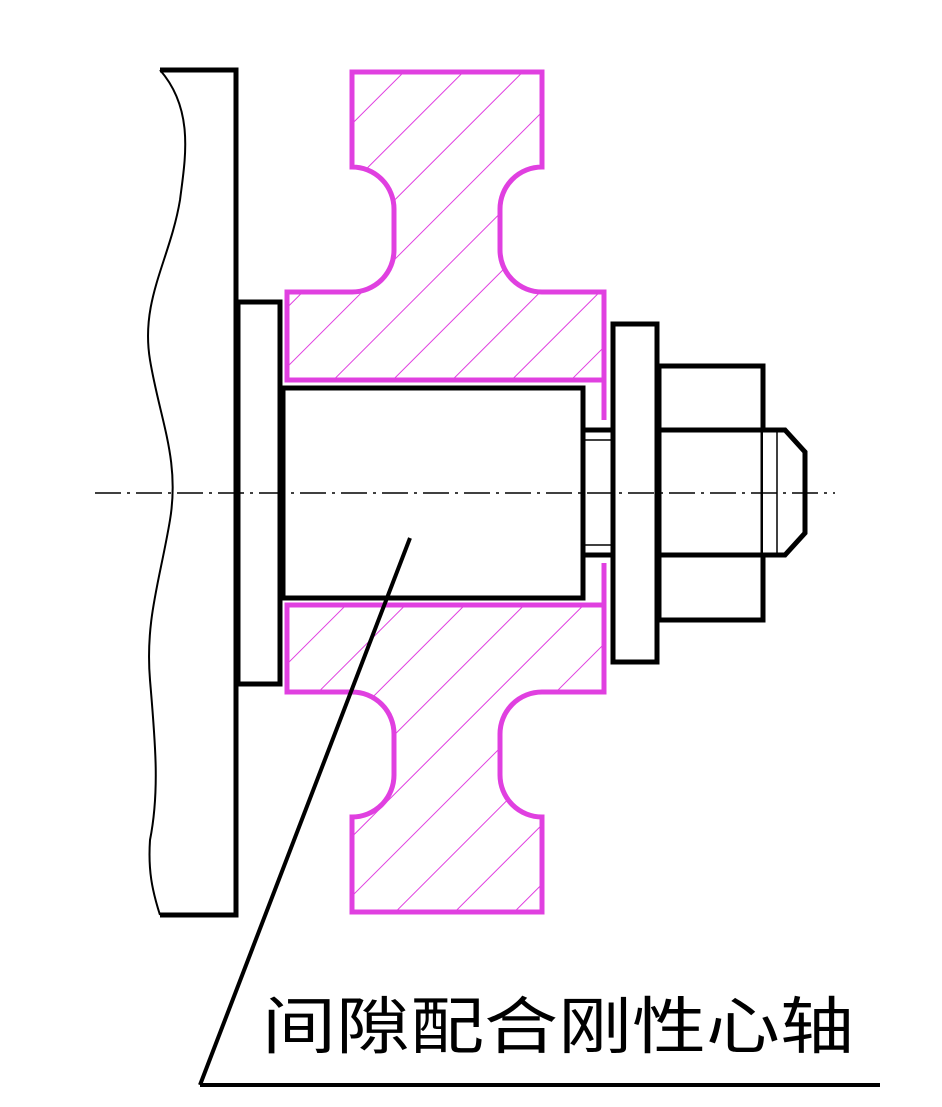 Image resolution: width=942 pixels, height=1107 pixels. Describe the element at coordinates (166, 492) in the screenshot. I see `spindle-flange-break-line` at that location.